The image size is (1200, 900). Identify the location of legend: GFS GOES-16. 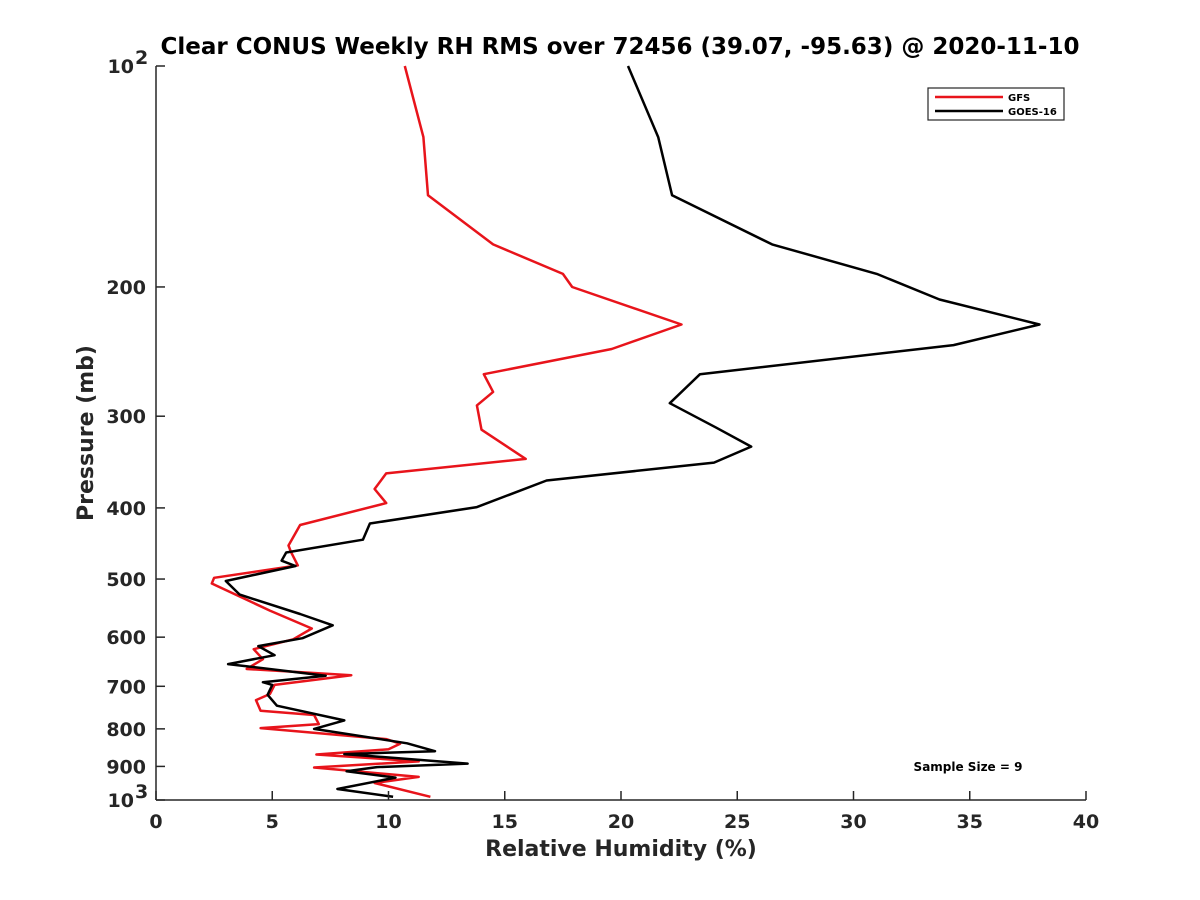
(996, 104).